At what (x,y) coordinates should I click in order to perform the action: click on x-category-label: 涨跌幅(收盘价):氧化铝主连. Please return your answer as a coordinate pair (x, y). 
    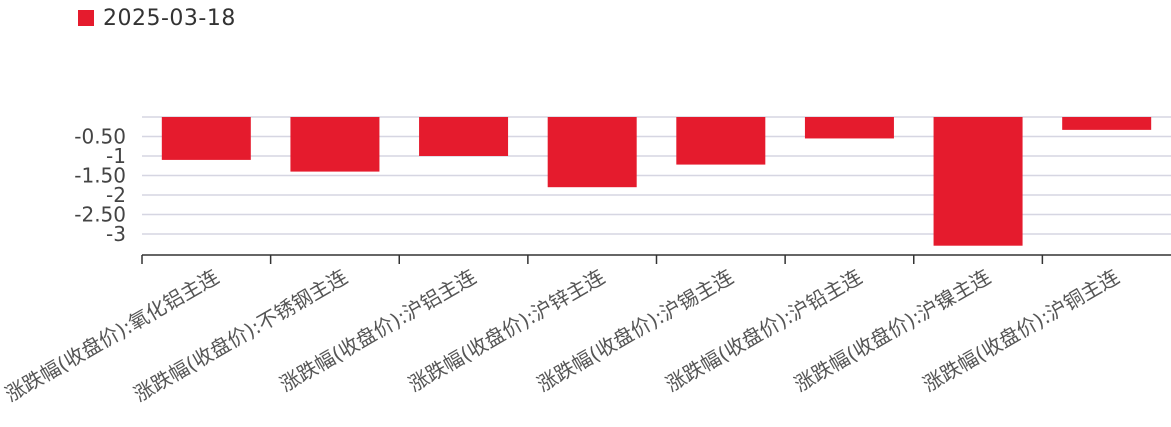
    Looking at the image, I should click on (112, 336).